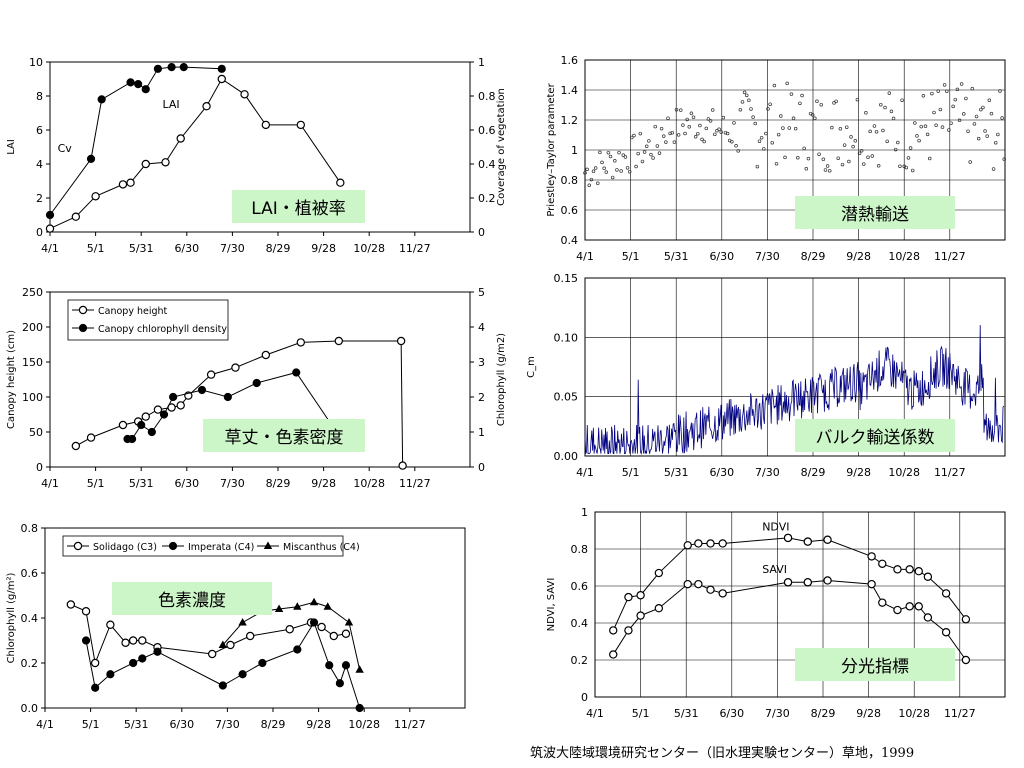 The width and height of the screenshot is (1024, 768). What do you see at coordinates (481, 327) in the screenshot?
I see `y2-tick-label: 4` at bounding box center [481, 327].